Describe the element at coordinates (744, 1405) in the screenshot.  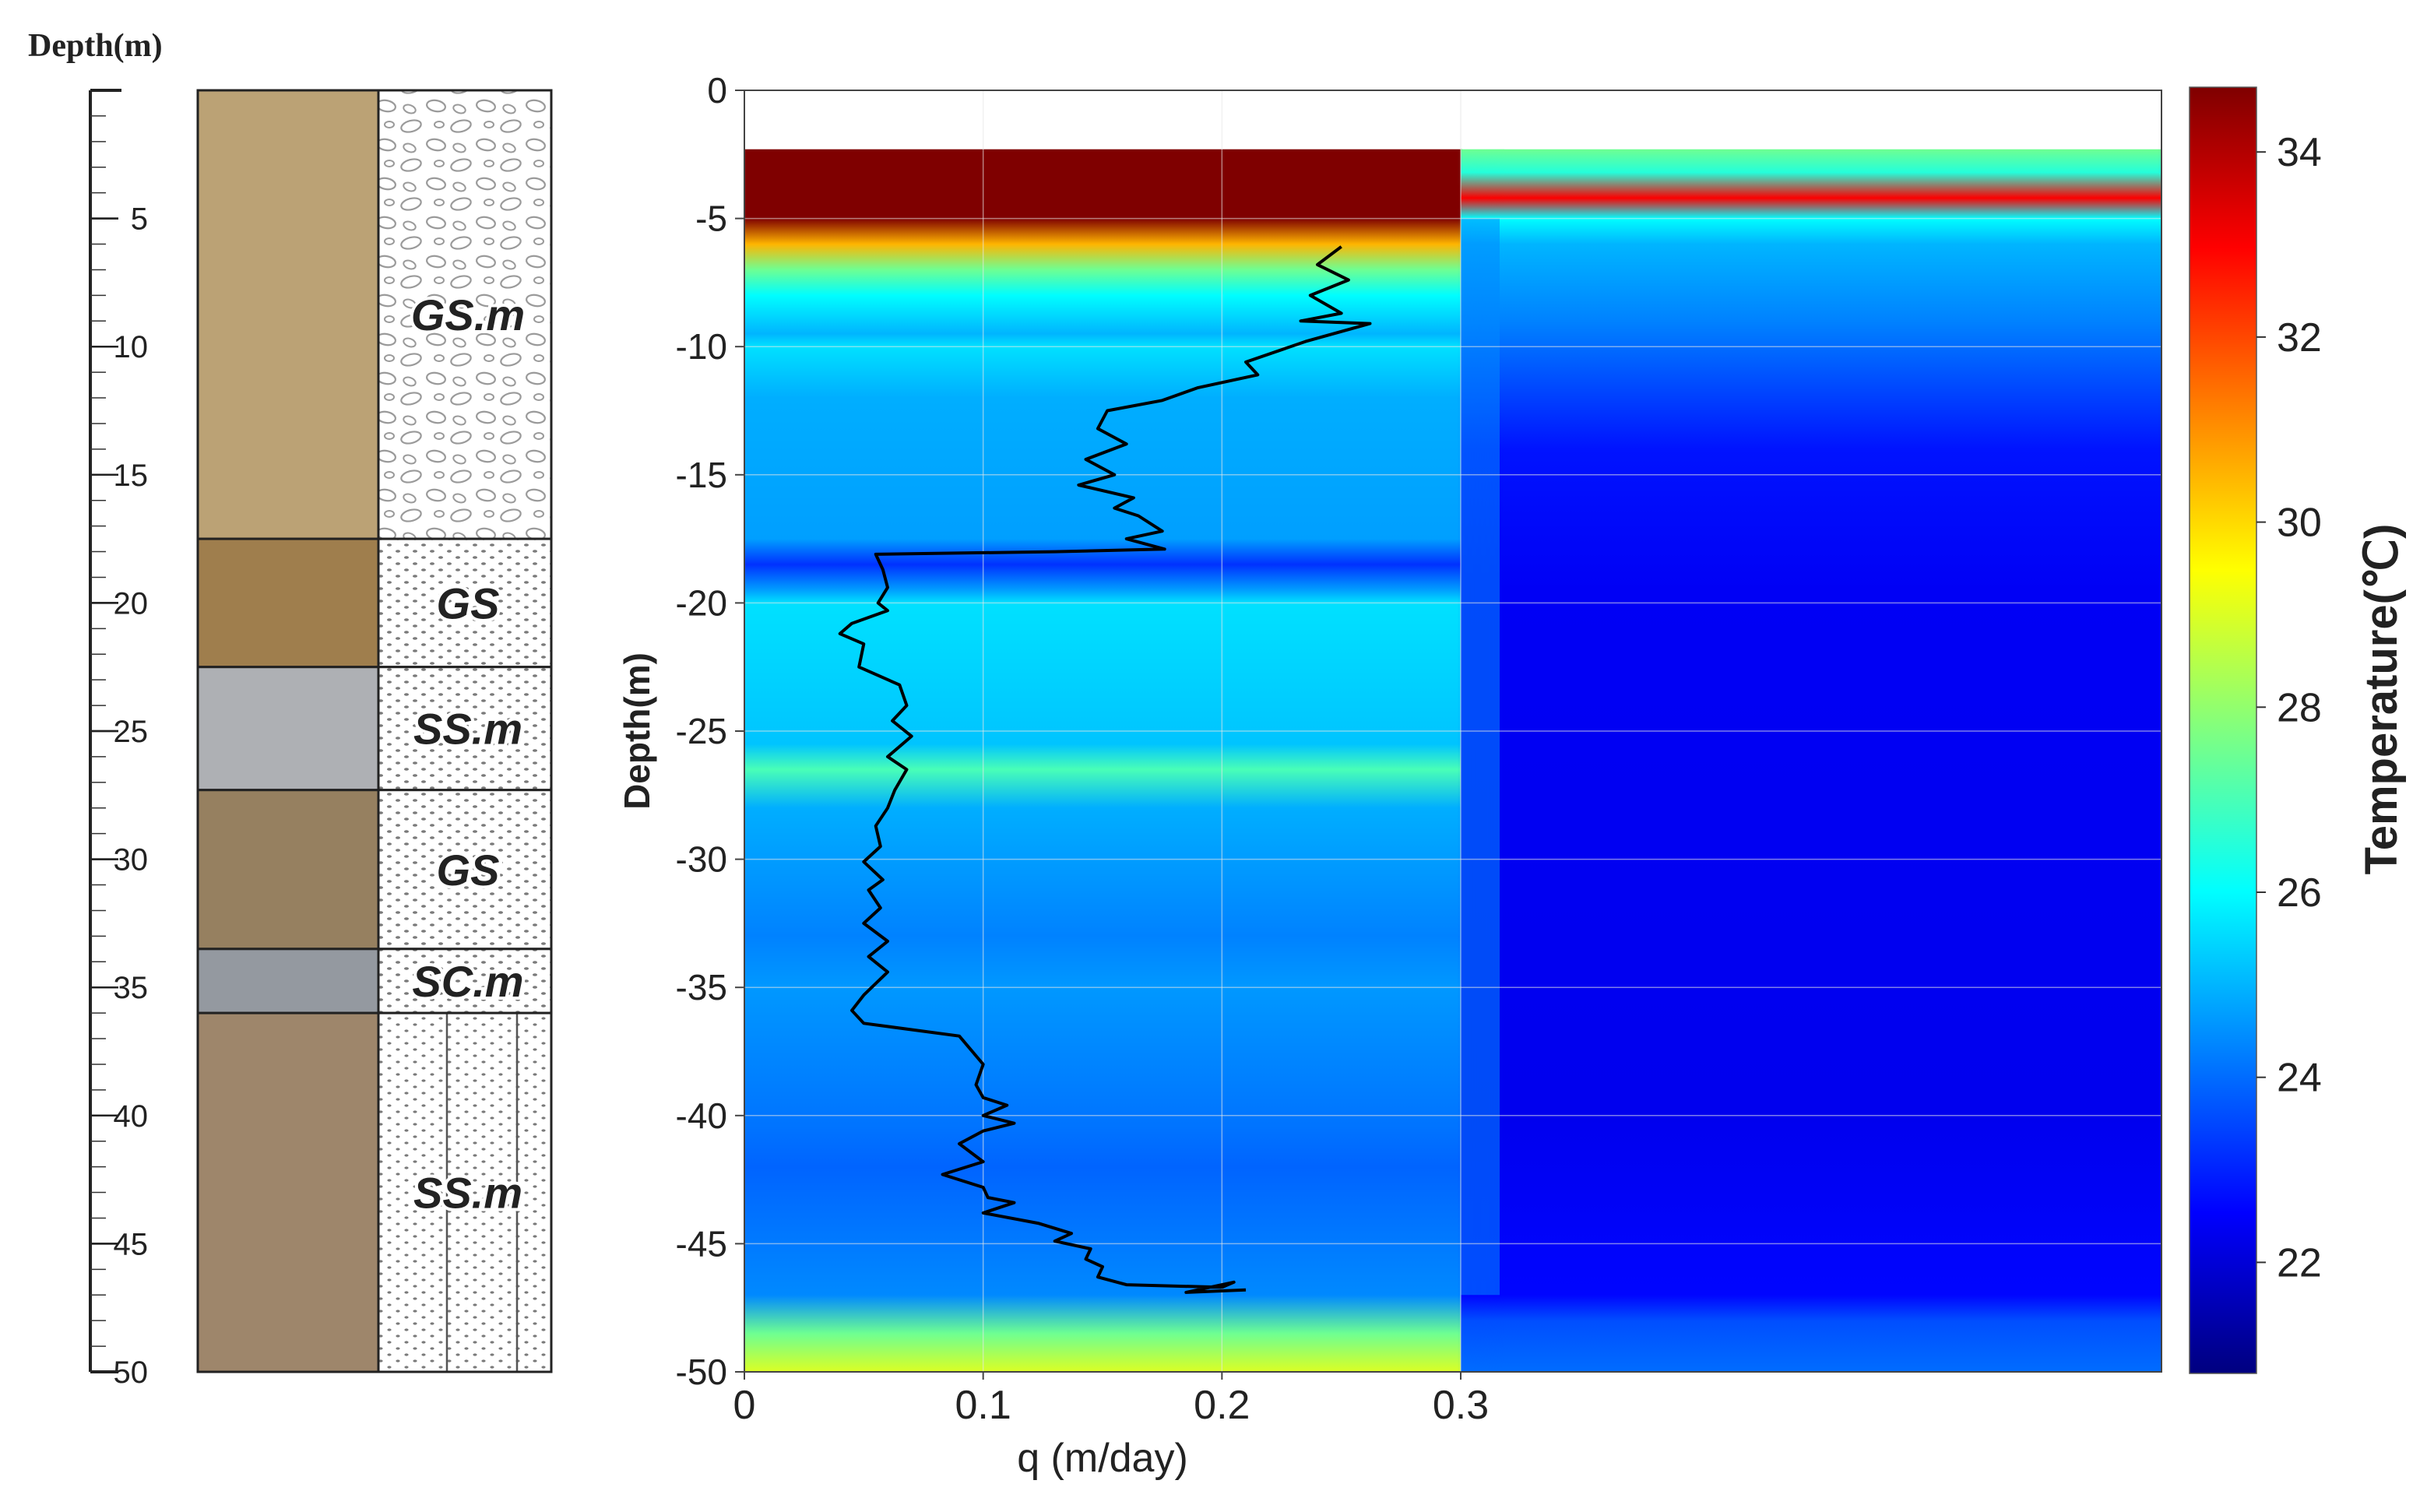
I see `x-tick-label: 0` at that location.